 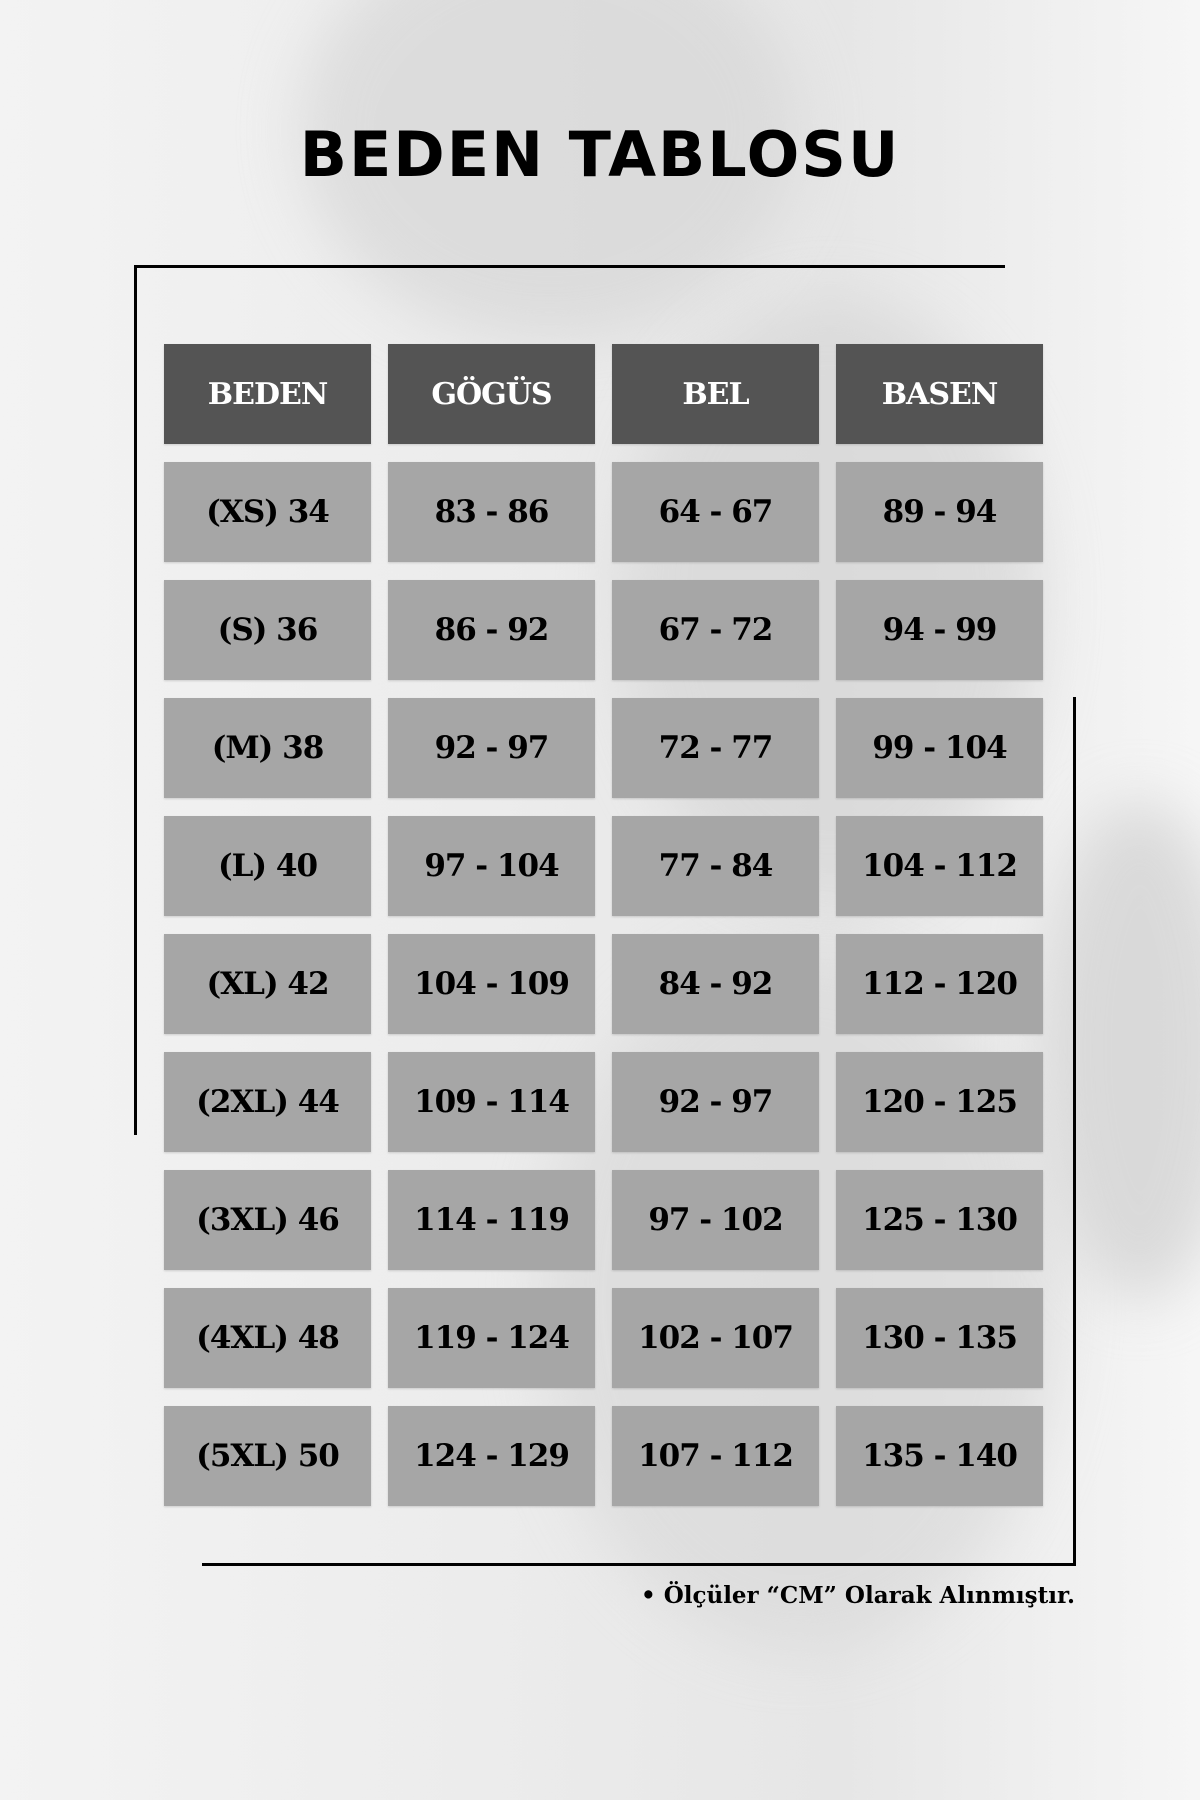 What do you see at coordinates (715, 512) in the screenshot?
I see `table-cell: 64 - 67` at bounding box center [715, 512].